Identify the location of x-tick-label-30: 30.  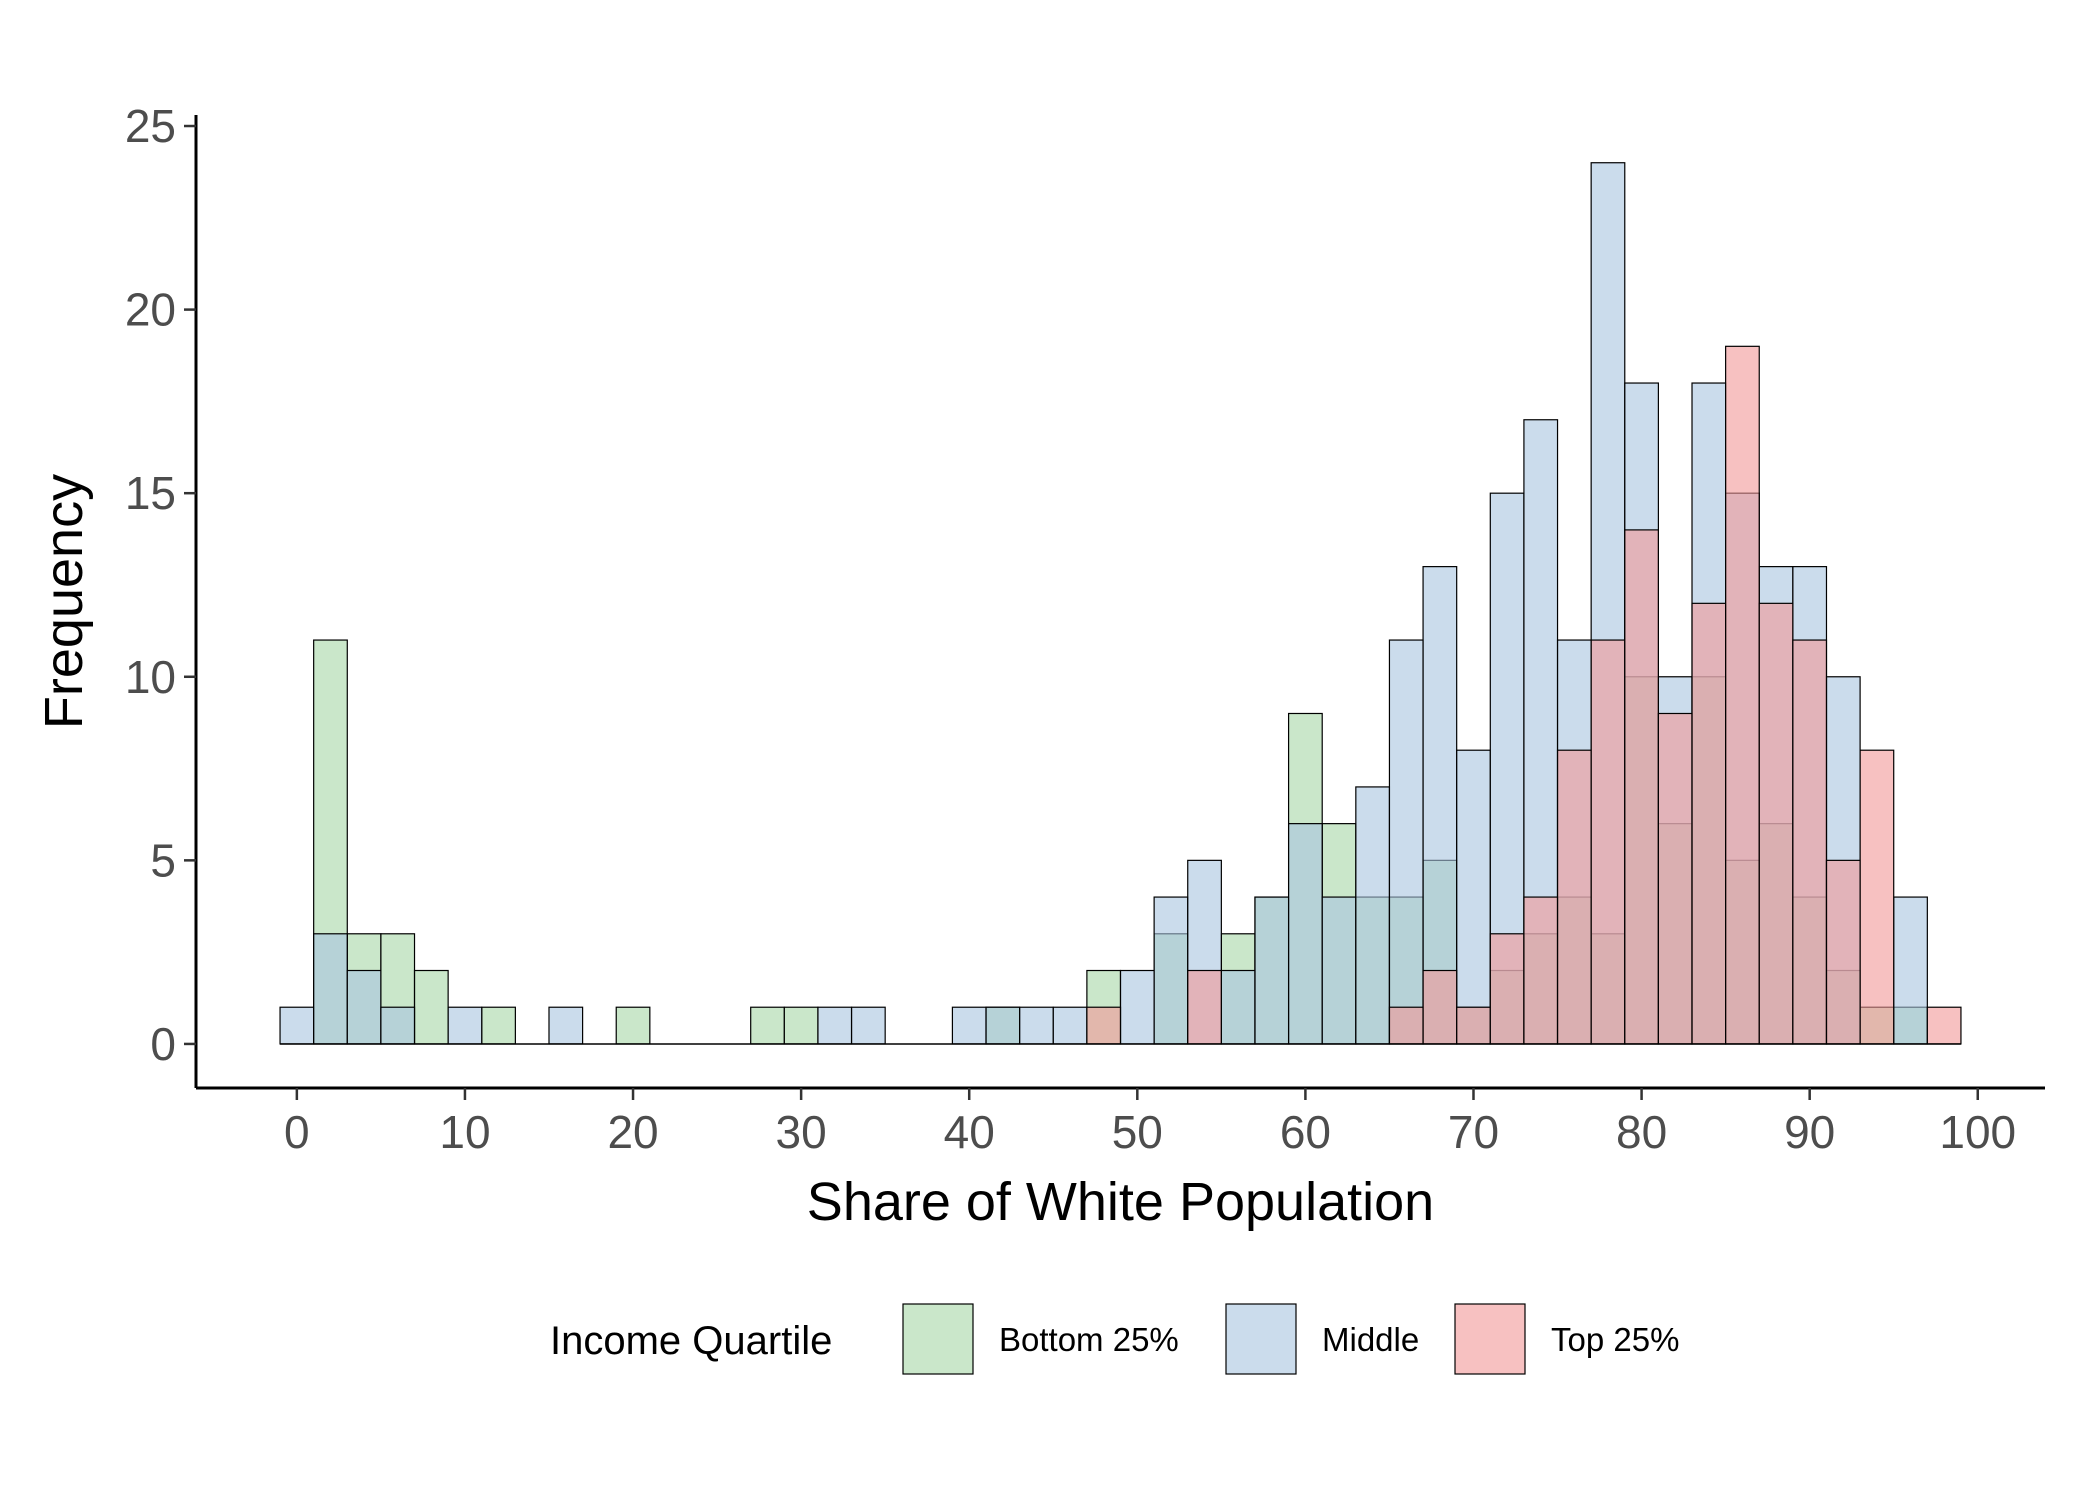
(801, 1132).